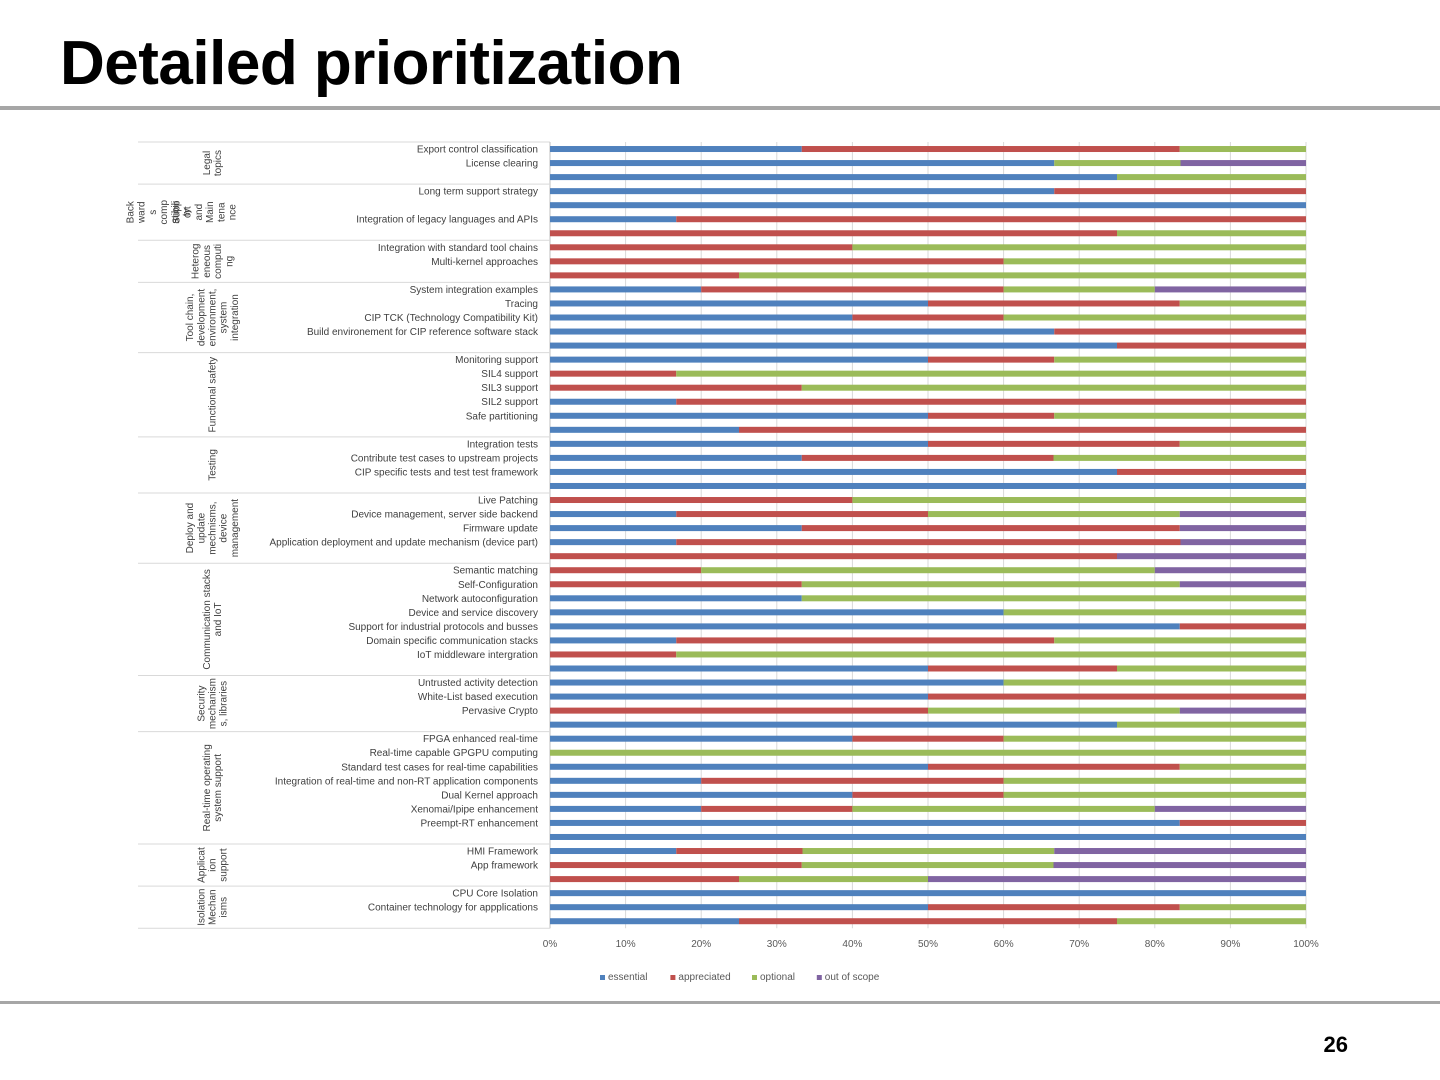  I want to click on legend-entry: optional, so click(777, 977).